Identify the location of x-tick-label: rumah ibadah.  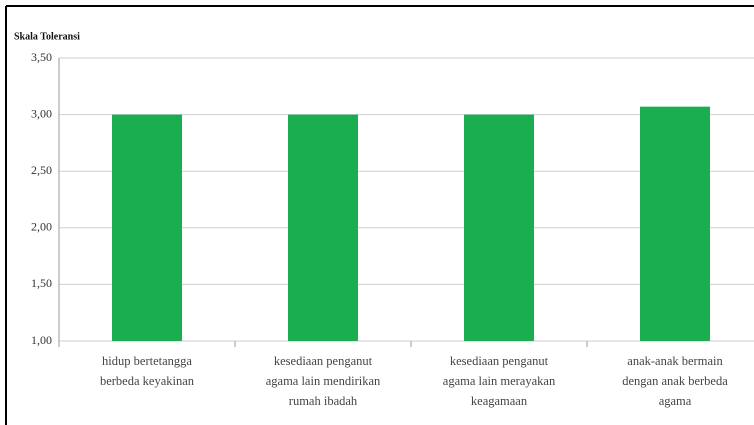
(323, 401).